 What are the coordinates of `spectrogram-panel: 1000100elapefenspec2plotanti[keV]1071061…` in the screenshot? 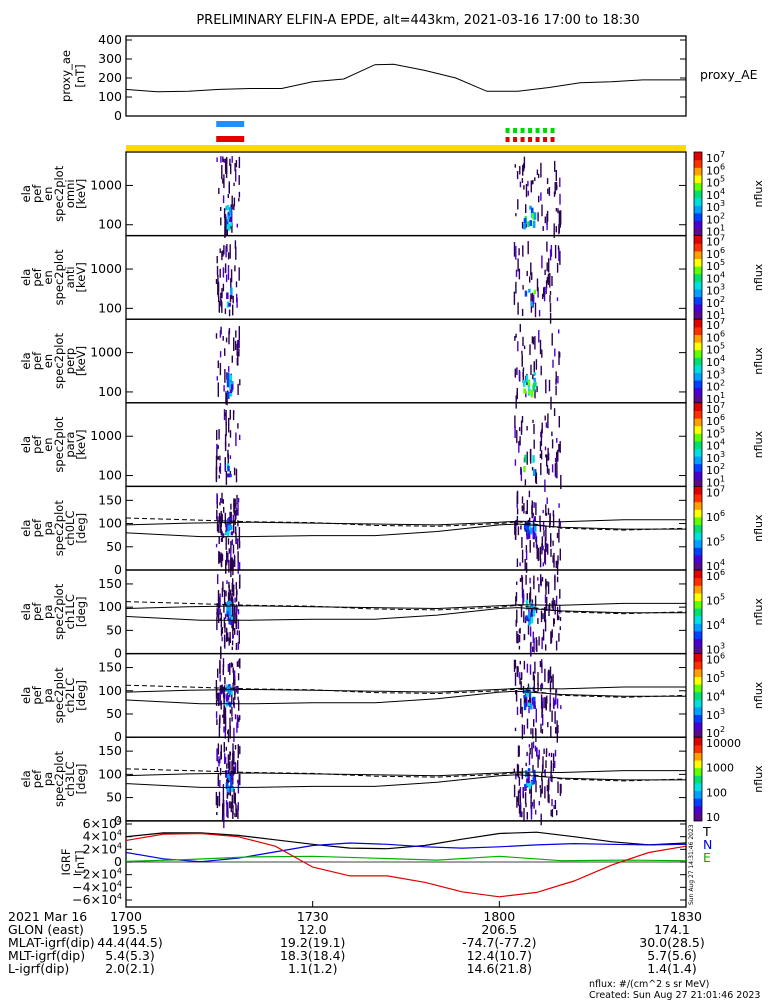 It's located at (392, 279).